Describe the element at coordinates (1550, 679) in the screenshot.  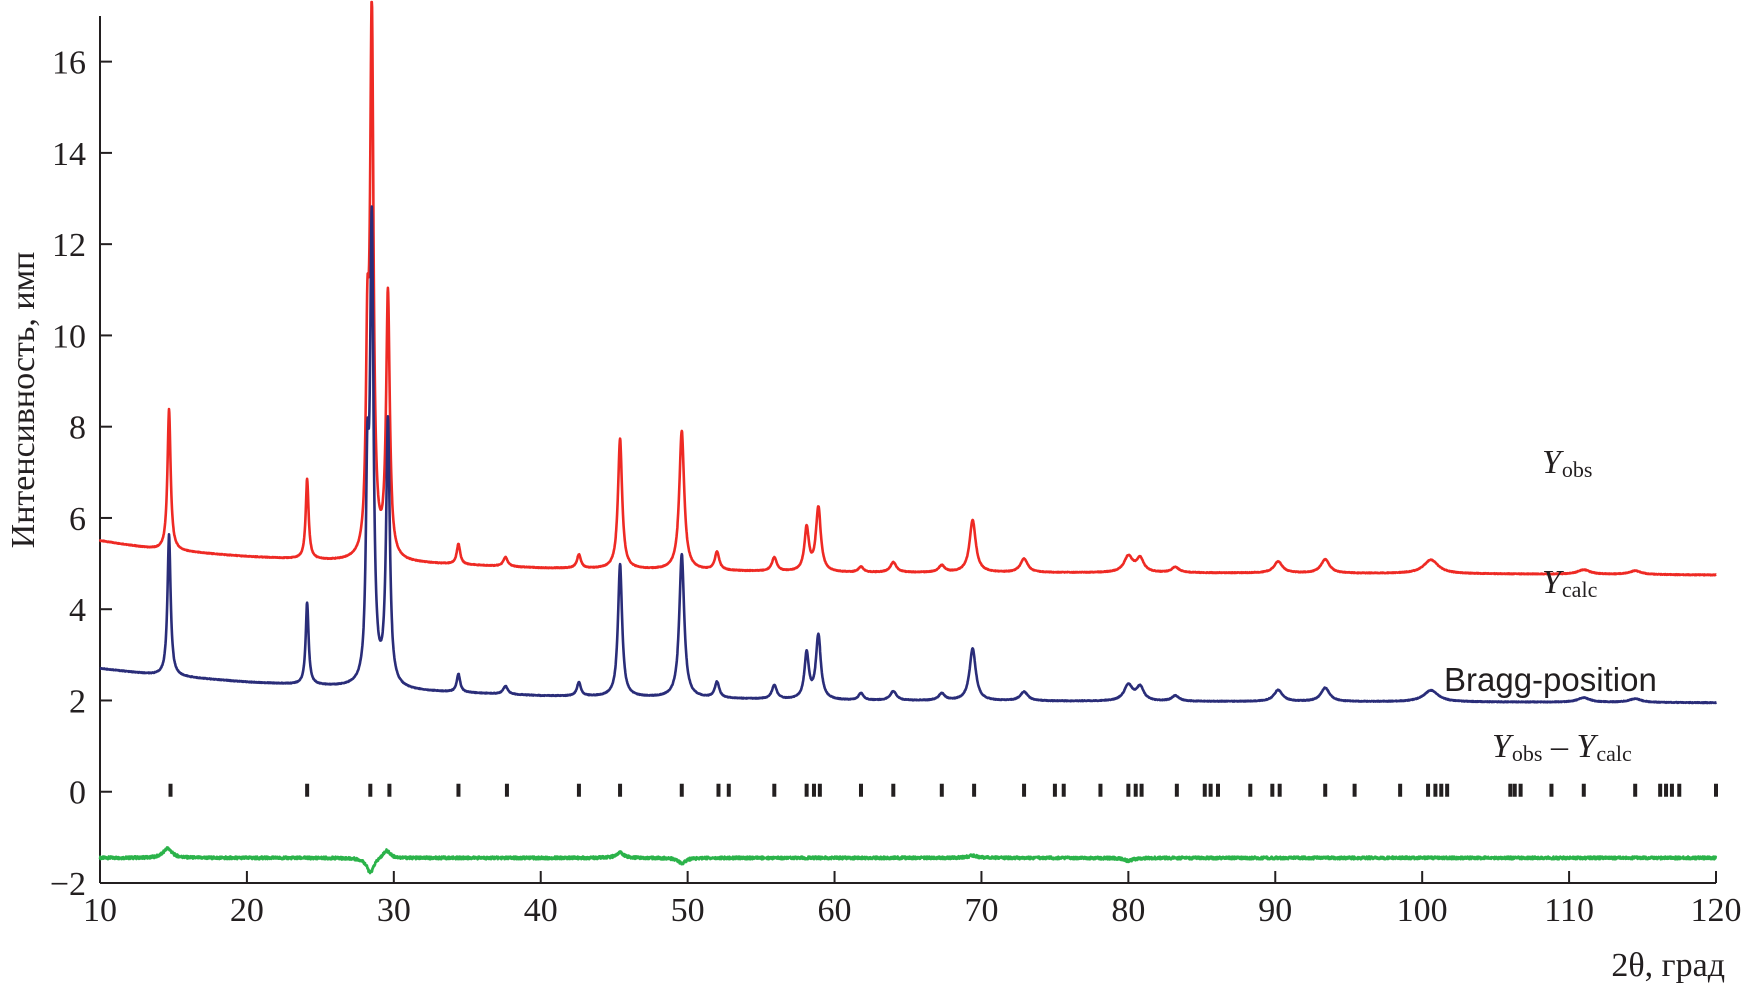
I see `bragg-position-label: Bragg-position` at that location.